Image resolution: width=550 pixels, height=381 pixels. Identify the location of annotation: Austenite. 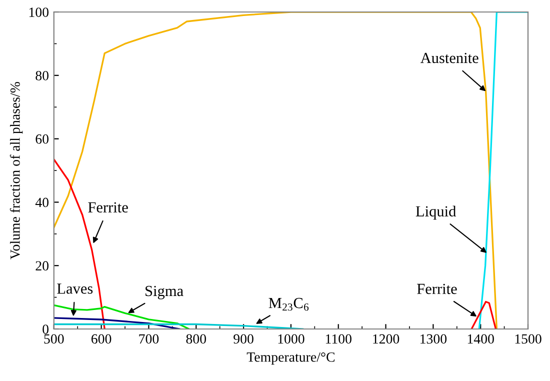
(449, 58).